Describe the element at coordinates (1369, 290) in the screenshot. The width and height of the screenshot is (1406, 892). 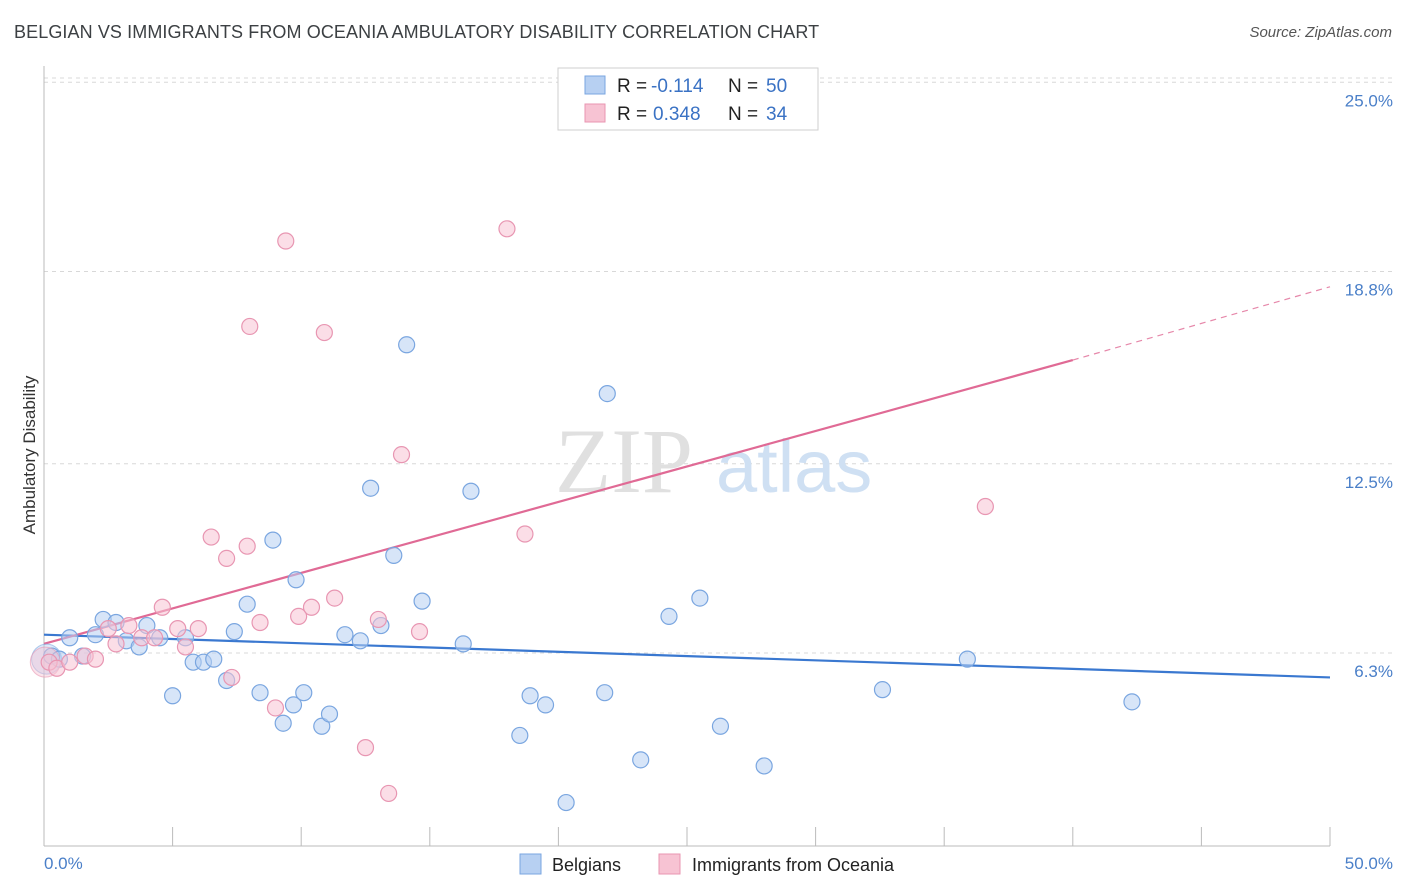
I see `y-tick-label-2: 18.8%` at that location.